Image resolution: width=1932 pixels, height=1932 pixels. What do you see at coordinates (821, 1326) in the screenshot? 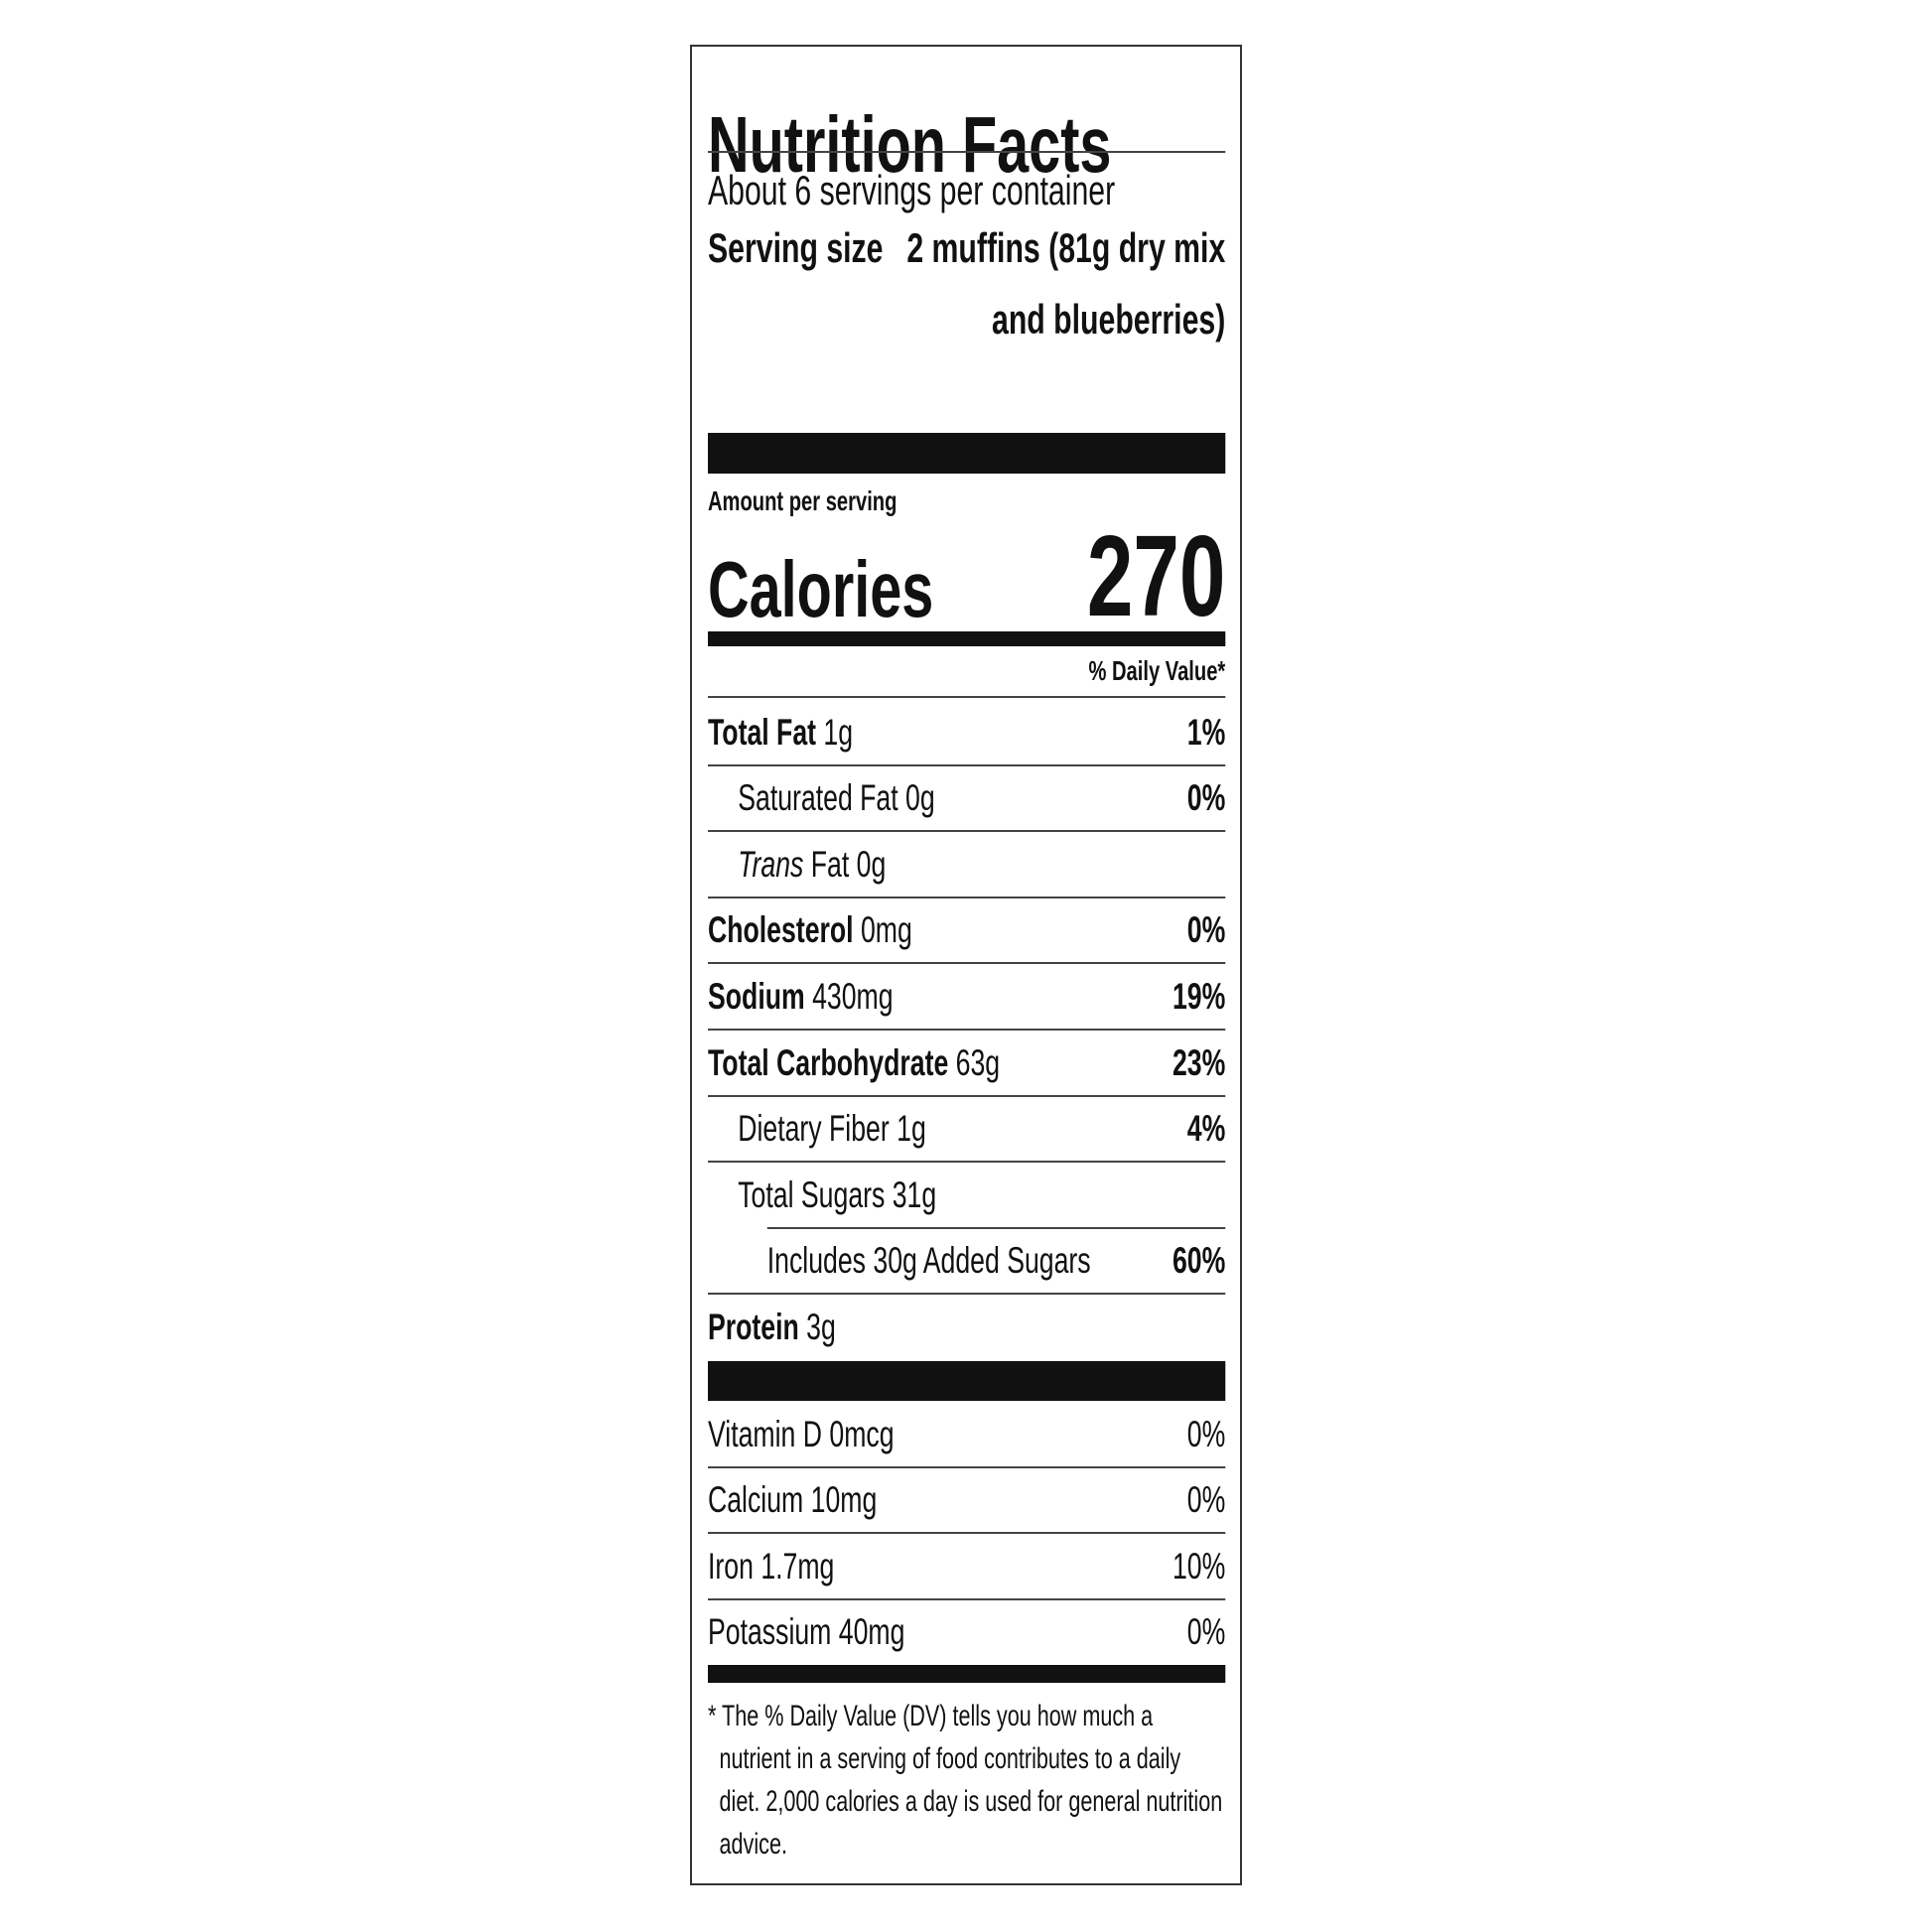
I see `nutrient-amount: 3g` at bounding box center [821, 1326].